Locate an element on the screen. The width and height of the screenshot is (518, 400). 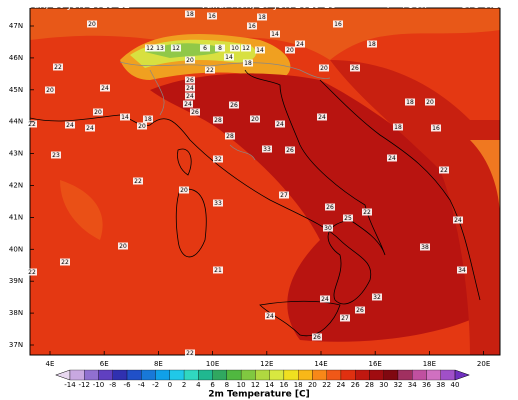
init-time: Init: Sun, 16 JUN 2019 12 is located at coordinates (67, 5).